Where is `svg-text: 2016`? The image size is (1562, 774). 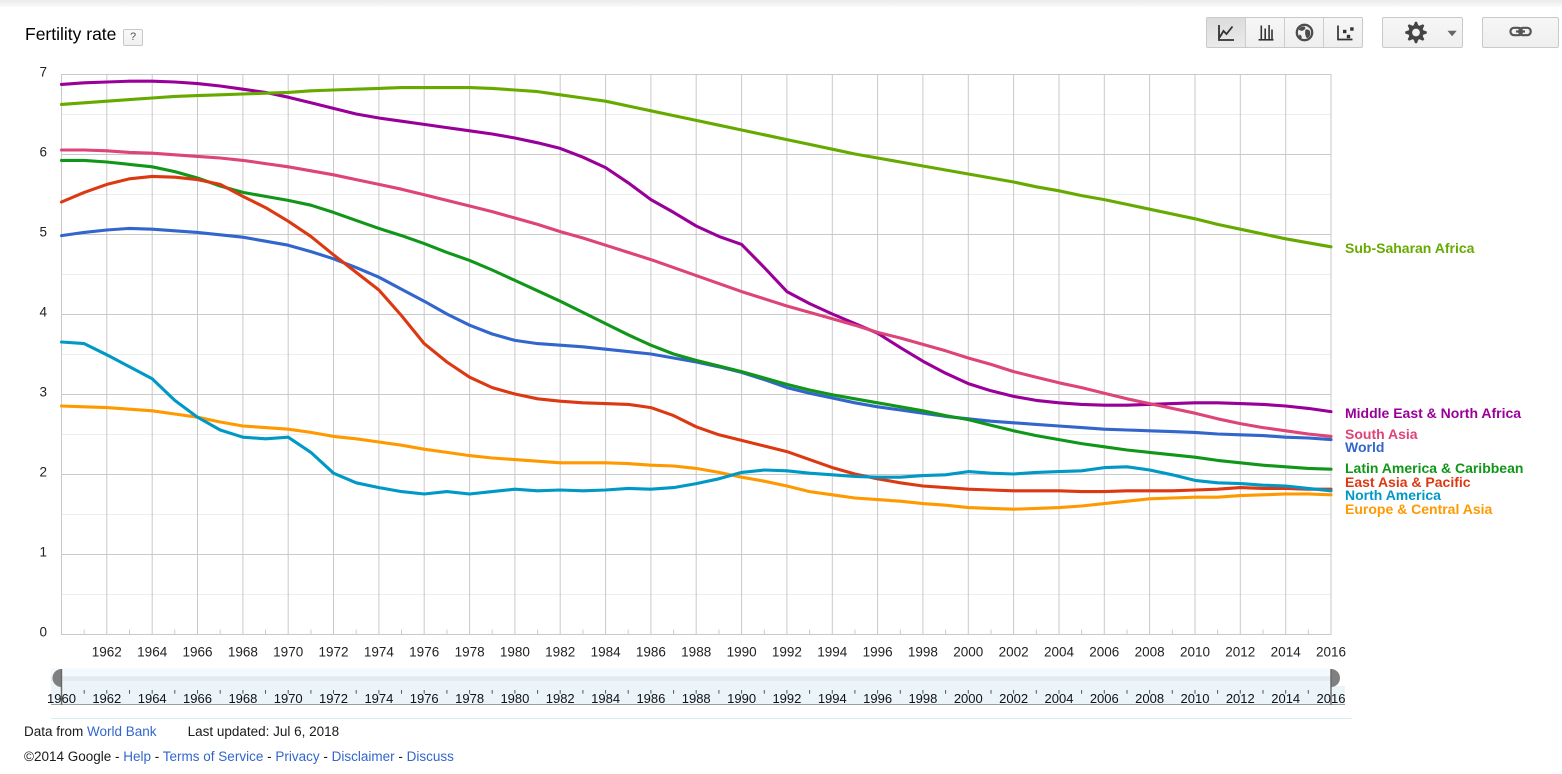
svg-text: 2016 is located at coordinates (1331, 652).